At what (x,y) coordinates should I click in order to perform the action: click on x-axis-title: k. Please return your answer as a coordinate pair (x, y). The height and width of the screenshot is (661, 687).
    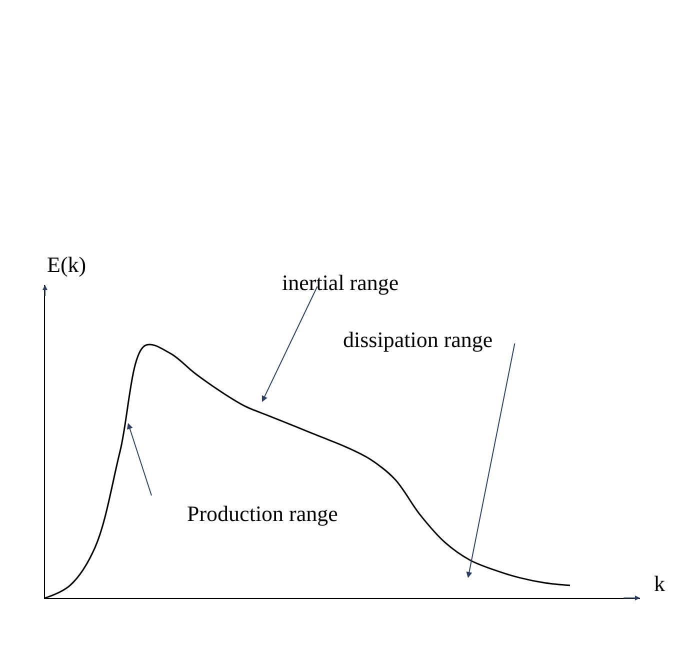
    Looking at the image, I should click on (659, 583).